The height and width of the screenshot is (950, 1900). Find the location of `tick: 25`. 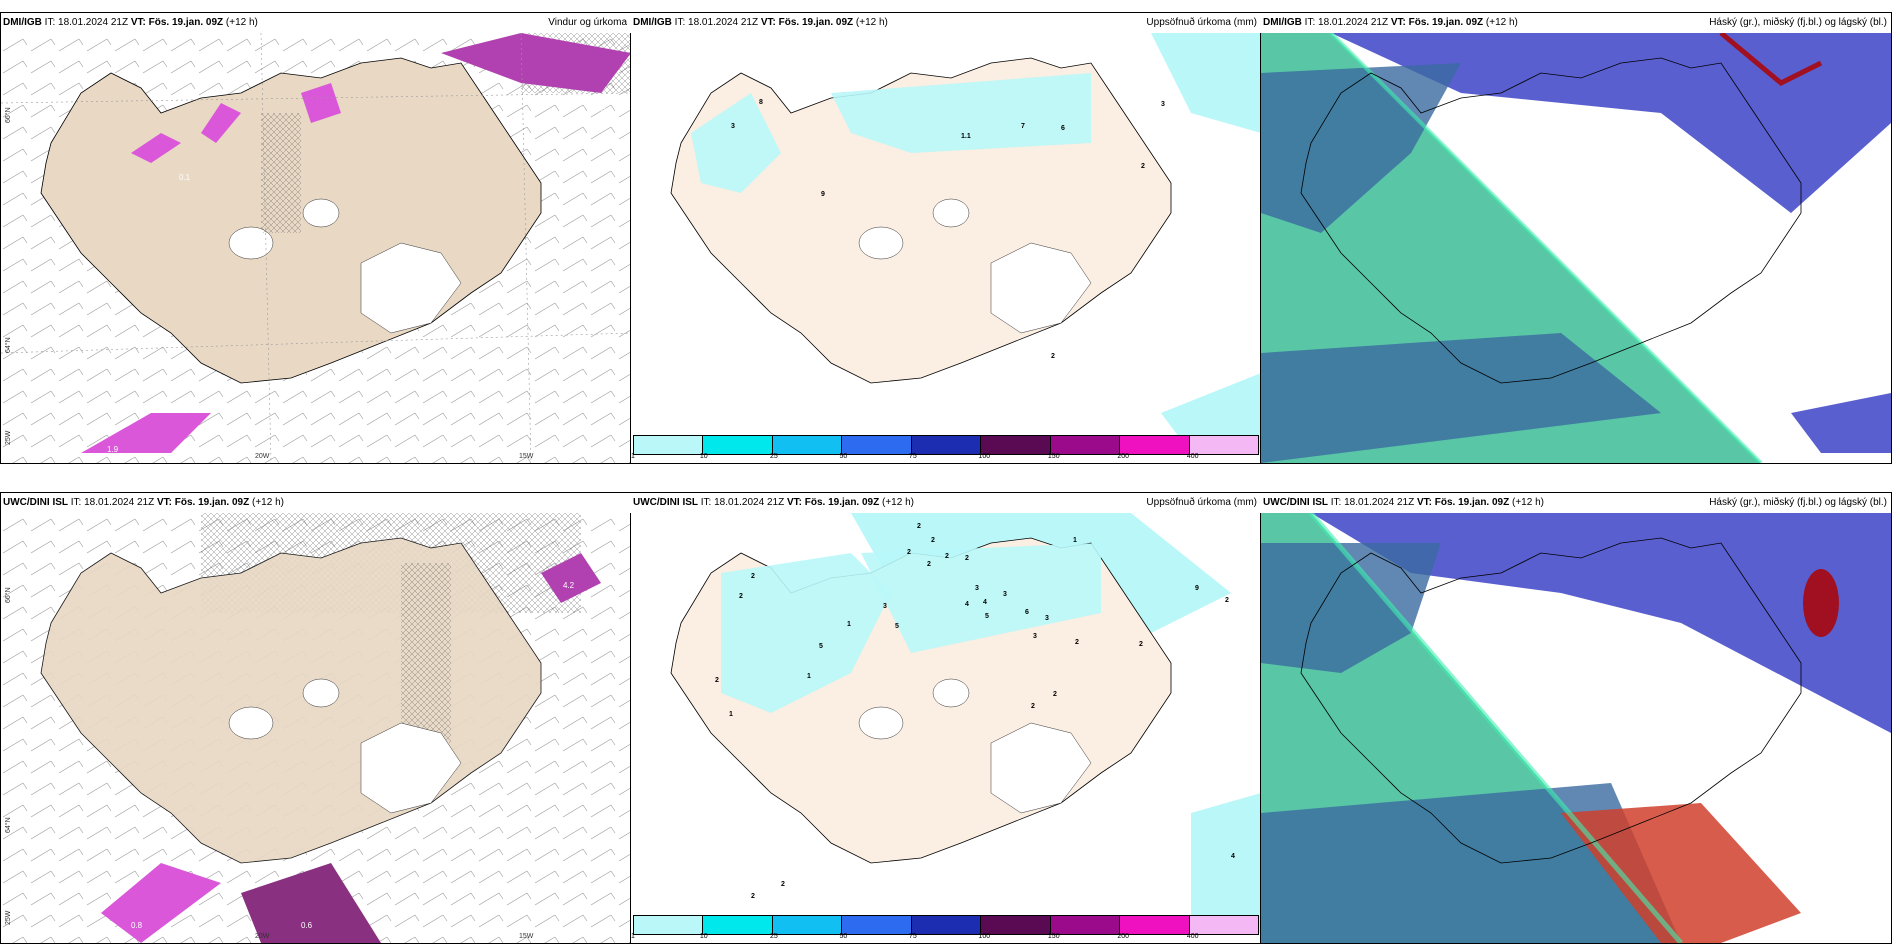

tick: 25 is located at coordinates (773, 936).